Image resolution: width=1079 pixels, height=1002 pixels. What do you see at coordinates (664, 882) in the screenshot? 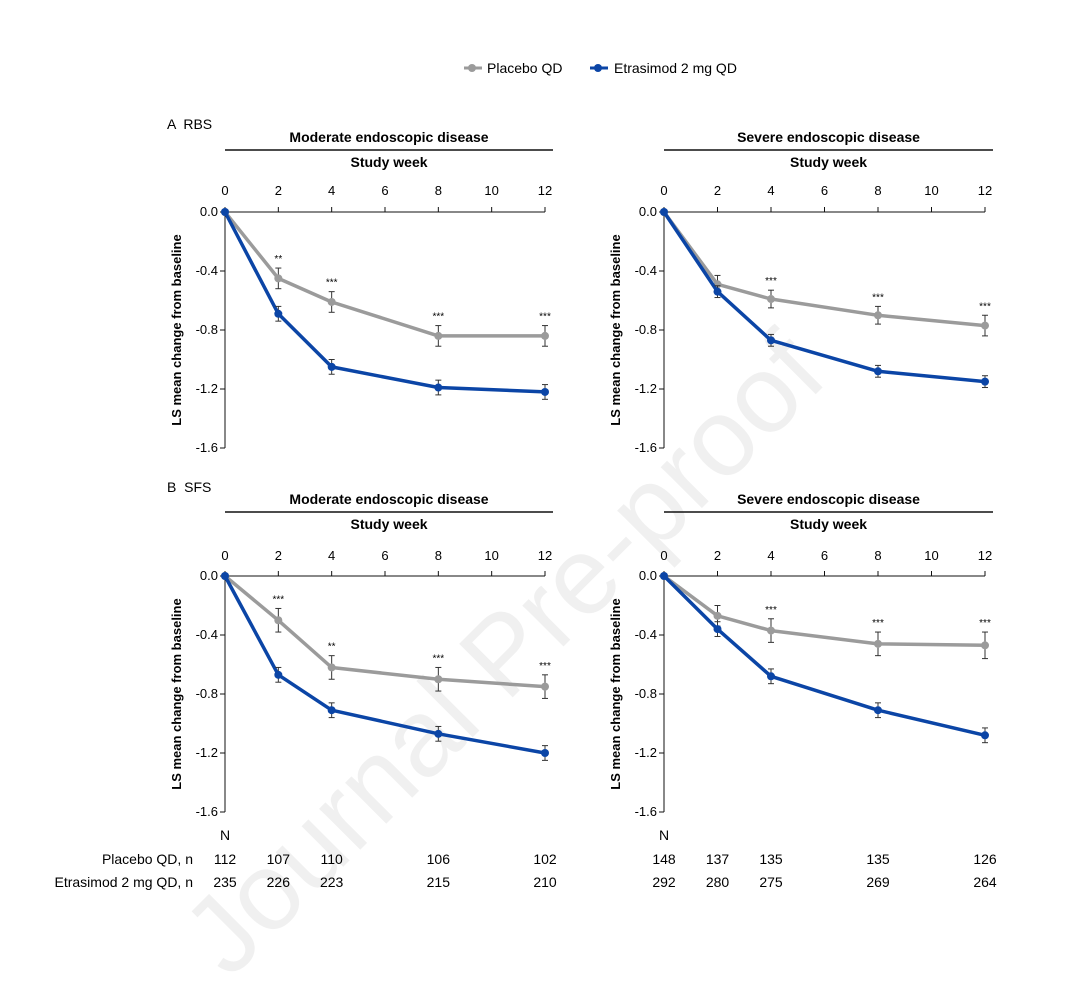
I see `n-cell: 292` at bounding box center [664, 882].